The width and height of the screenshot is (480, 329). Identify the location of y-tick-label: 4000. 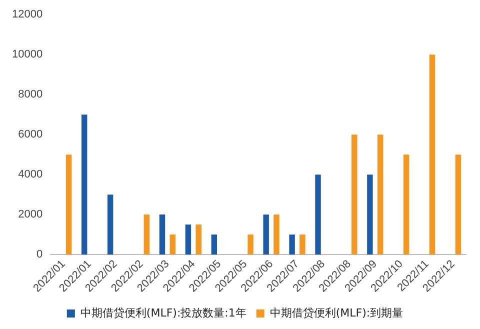
(30, 174).